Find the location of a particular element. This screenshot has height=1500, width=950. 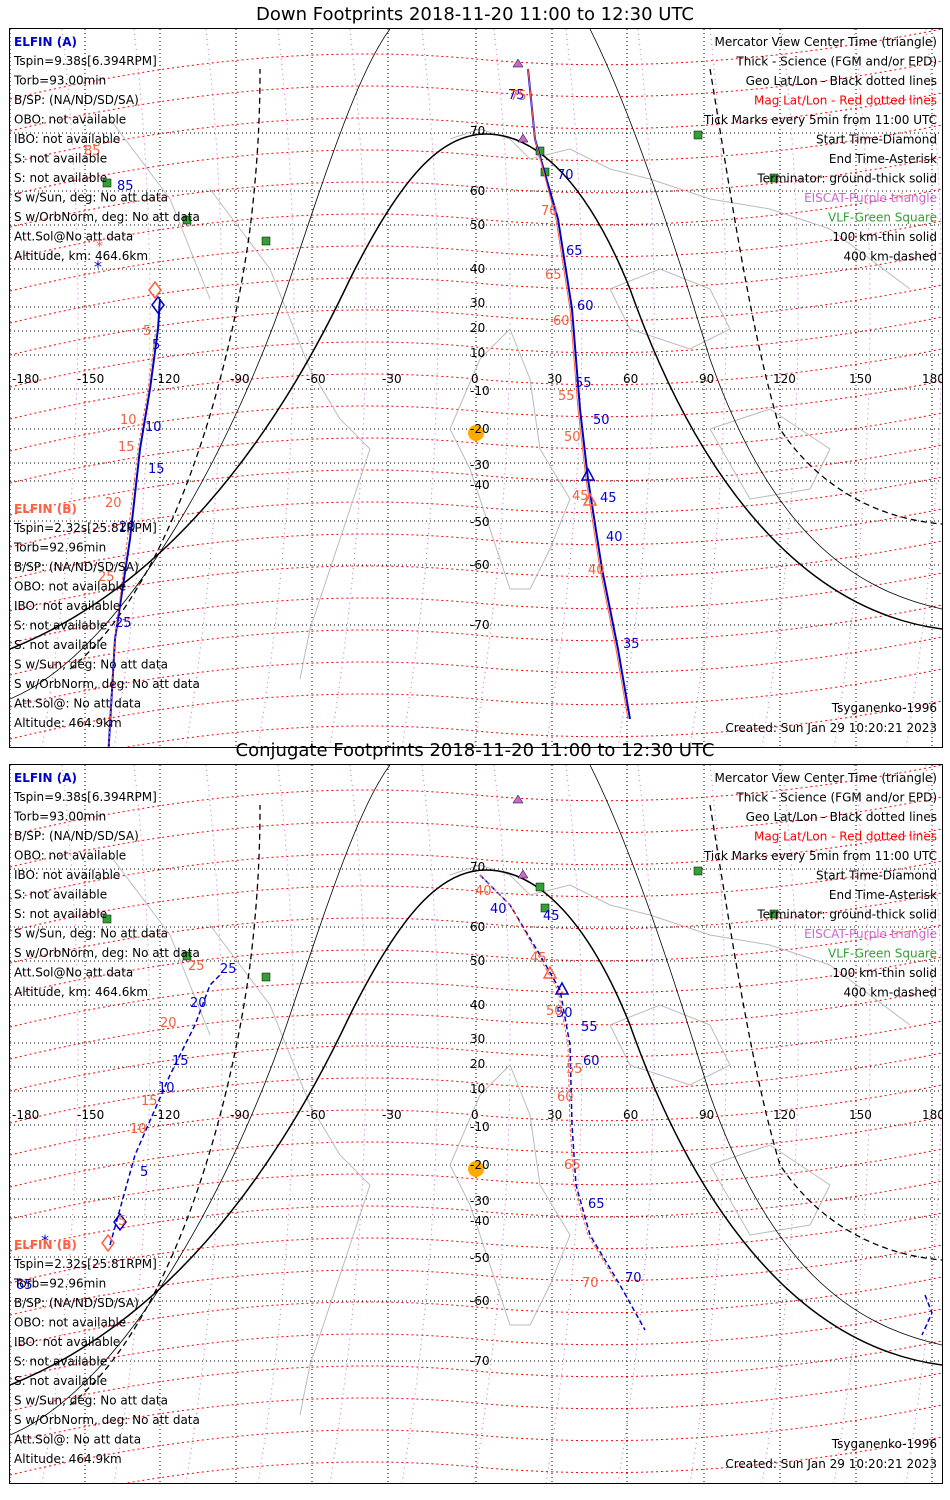

lon-label: 60 is located at coordinates (630, 379).